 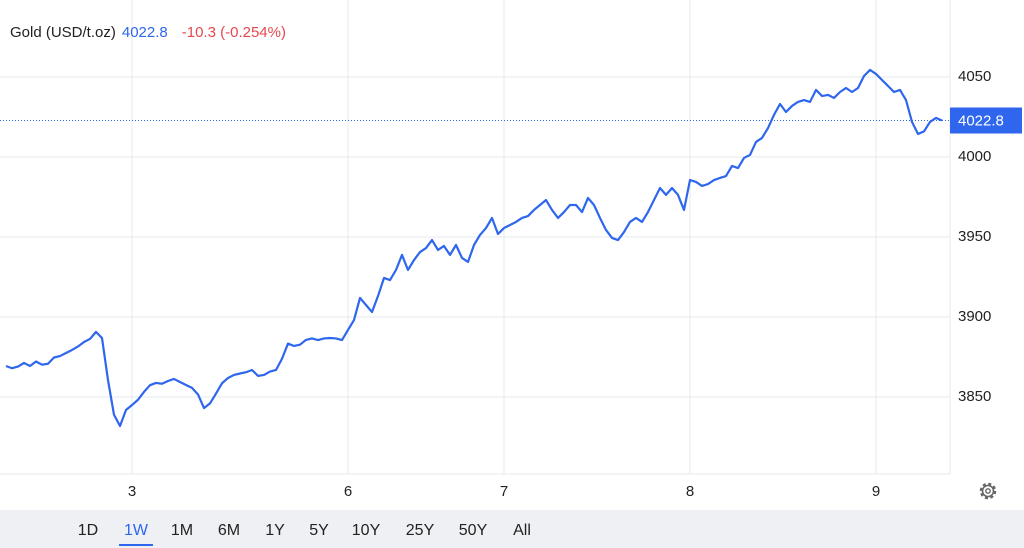 I want to click on range-button: 1M, so click(x=182, y=530).